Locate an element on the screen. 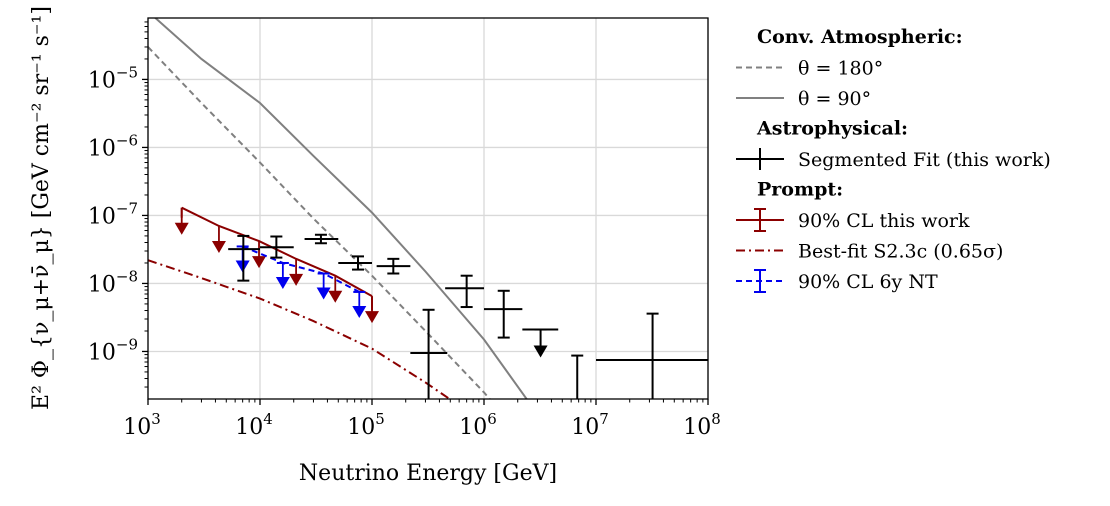 The height and width of the screenshot is (506, 1110). legend-label: 90% CL 6y NT is located at coordinates (868, 282).